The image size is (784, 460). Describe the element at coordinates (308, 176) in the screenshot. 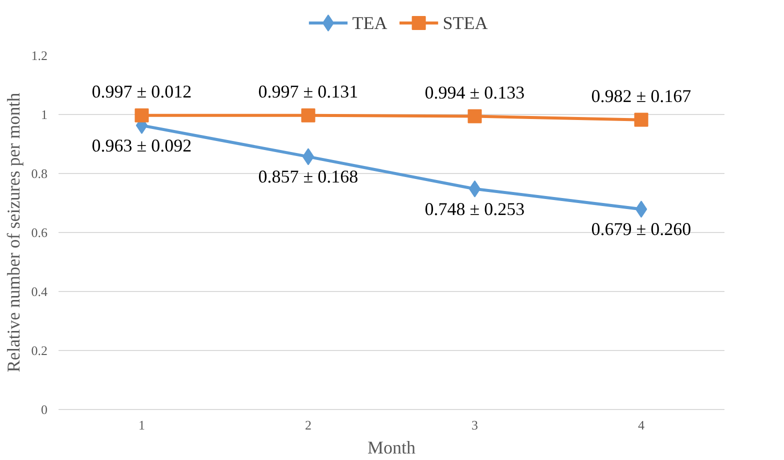

I see `data-label: 0.857 ± 0.168` at that location.